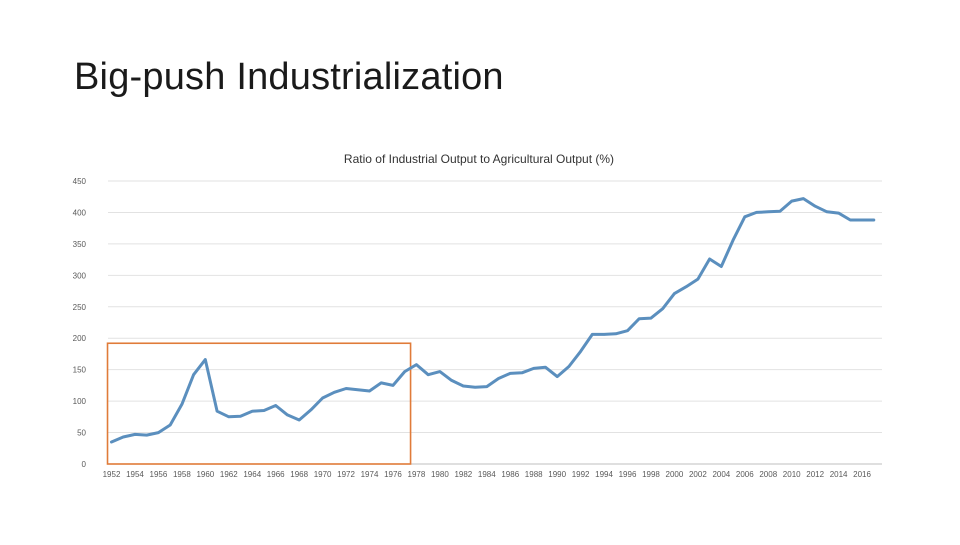 The width and height of the screenshot is (960, 545). I want to click on data-point-1965, so click(264, 410).